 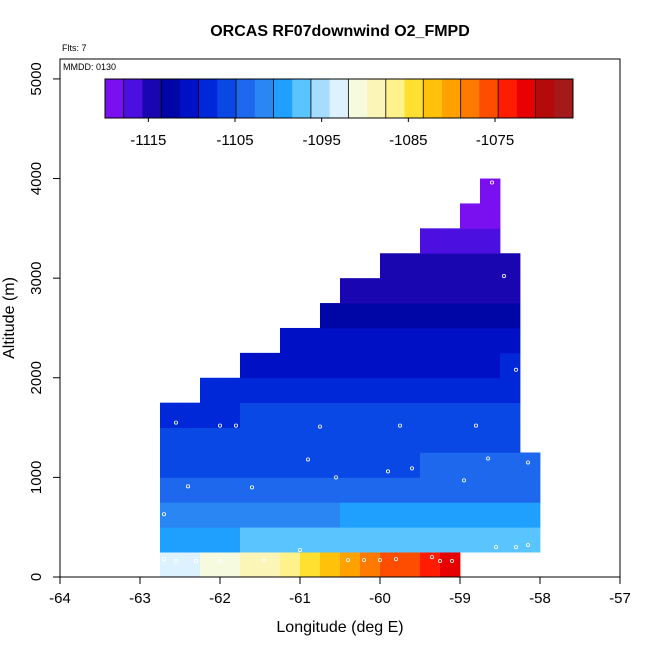 What do you see at coordinates (140, 598) in the screenshot?
I see `x-tick-label: -63` at bounding box center [140, 598].